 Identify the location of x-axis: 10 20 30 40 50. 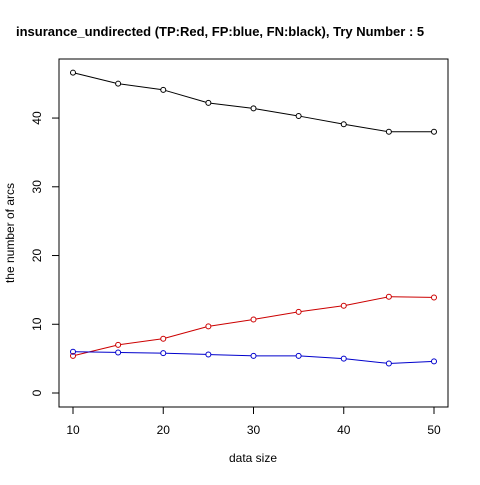
(253, 422).